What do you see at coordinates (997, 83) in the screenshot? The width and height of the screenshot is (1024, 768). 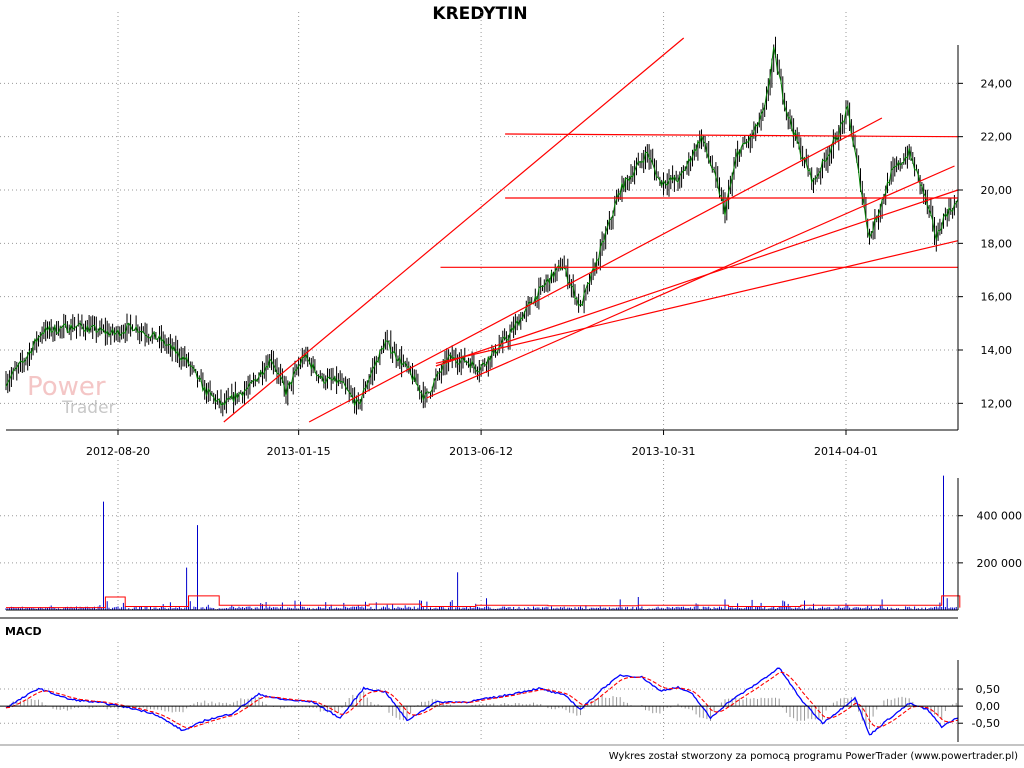 I see `price-tick-label: 24,00` at bounding box center [997, 83].